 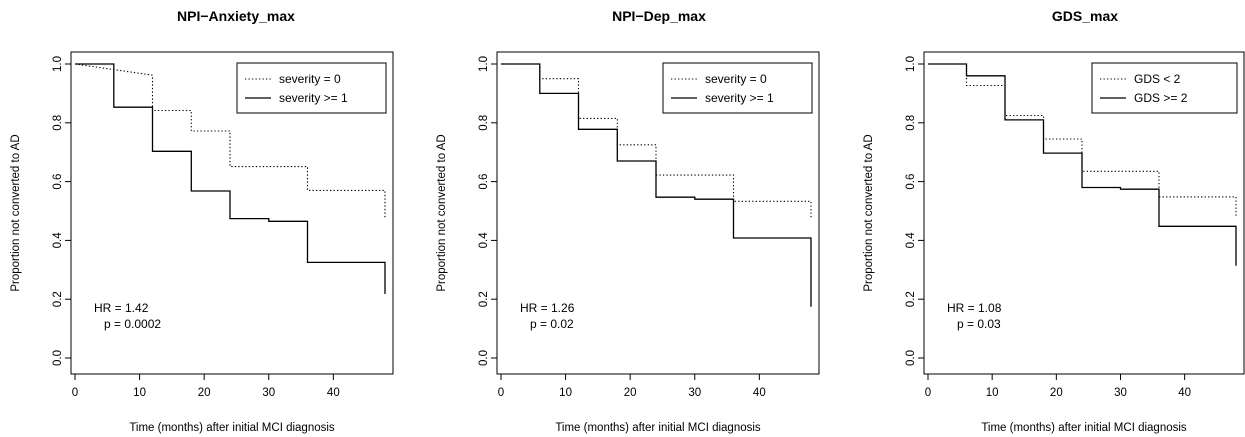 I want to click on hazard-ratio-label: HR = 1.26, so click(x=547, y=308).